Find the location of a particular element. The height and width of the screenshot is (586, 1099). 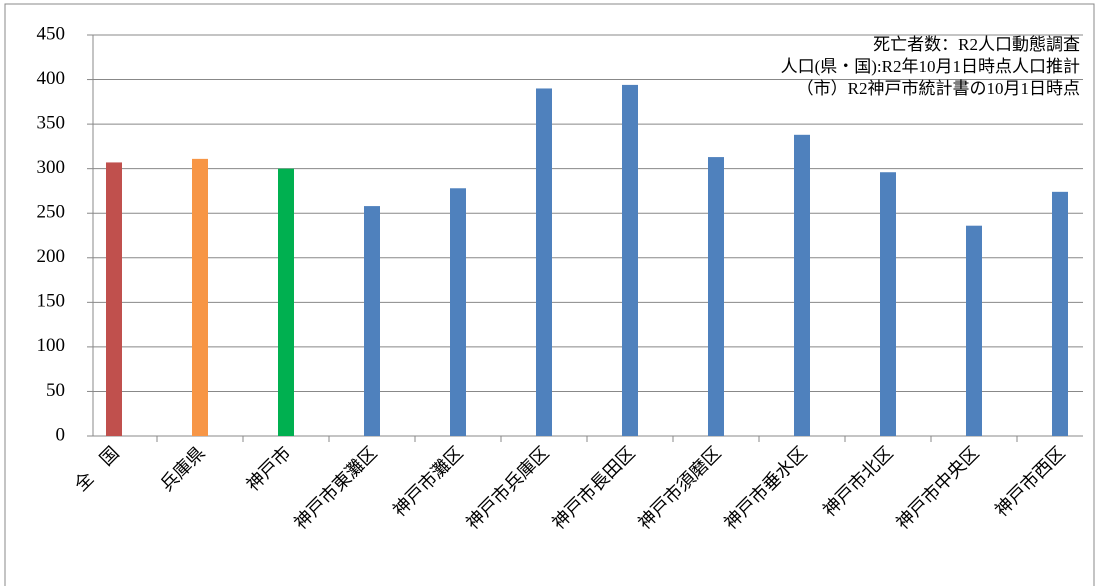

x-tick-label: 神戸市中央区 is located at coordinates (937, 488).